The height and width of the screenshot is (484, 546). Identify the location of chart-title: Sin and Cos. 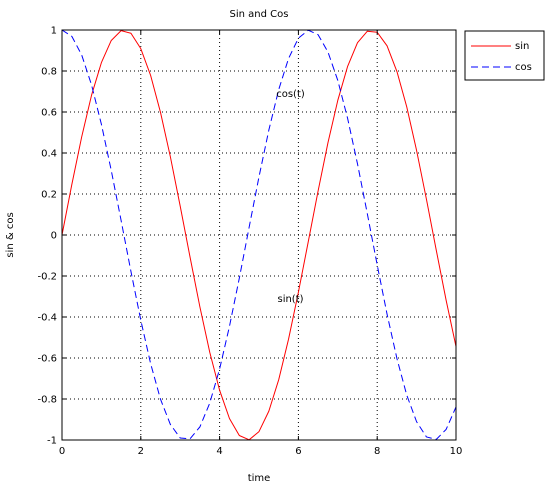
(259, 14).